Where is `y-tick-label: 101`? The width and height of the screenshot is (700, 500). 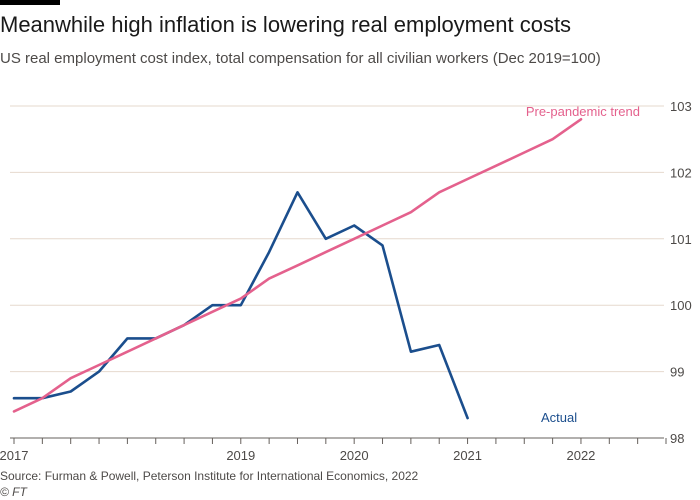 y-tick-label: 101 is located at coordinates (681, 239).